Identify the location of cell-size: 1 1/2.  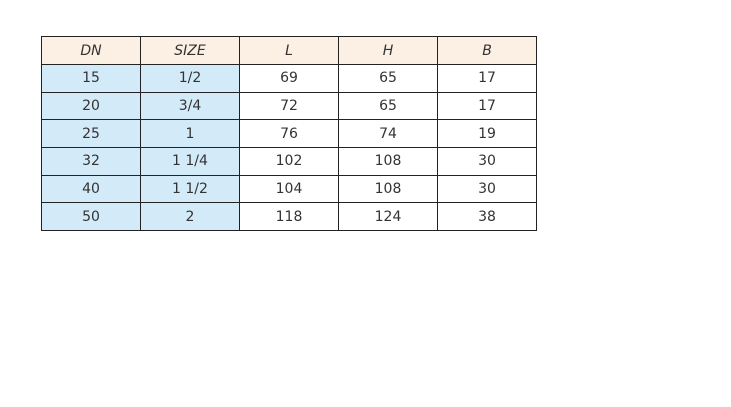
(190, 189).